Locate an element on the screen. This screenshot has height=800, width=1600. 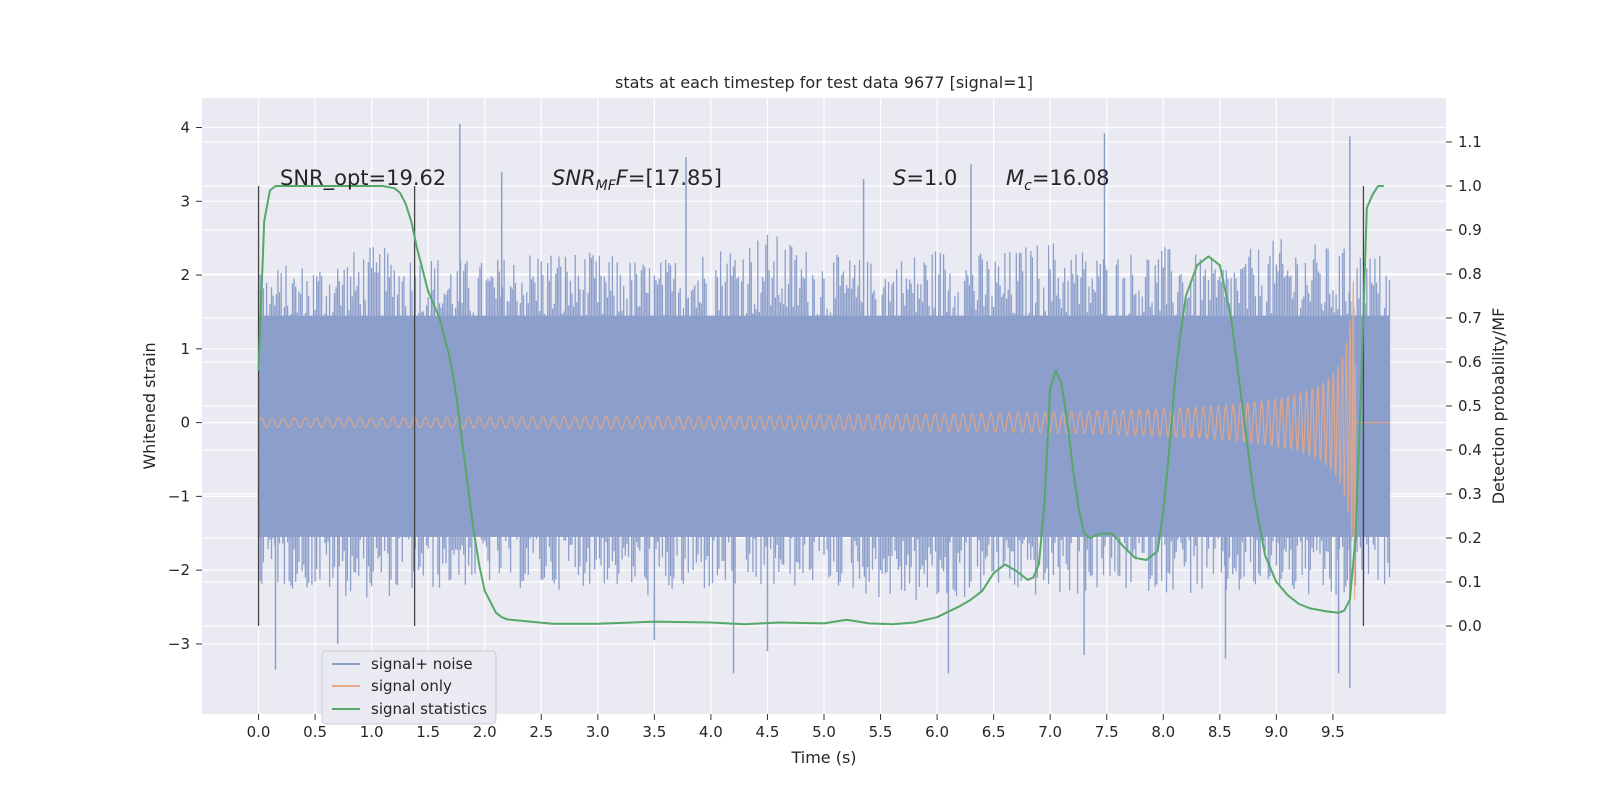
x-tick-label: 2.5 is located at coordinates (541, 732).